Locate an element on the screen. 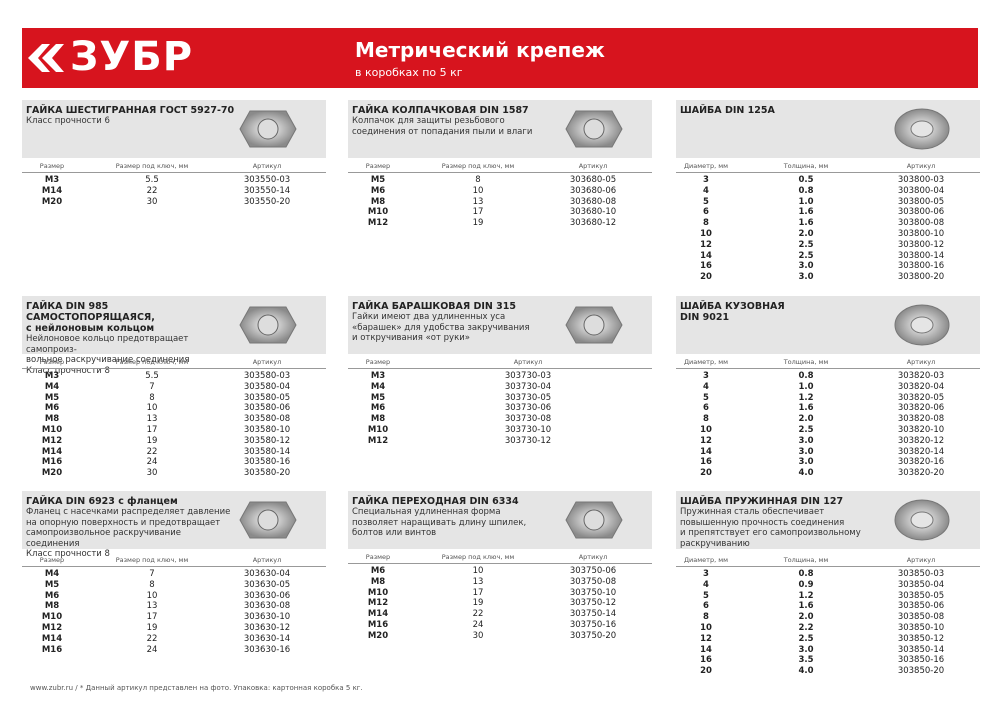 Image resolution: width=1000 pixels, height=707 pixels. table-cell: 303750-08 is located at coordinates (593, 581).